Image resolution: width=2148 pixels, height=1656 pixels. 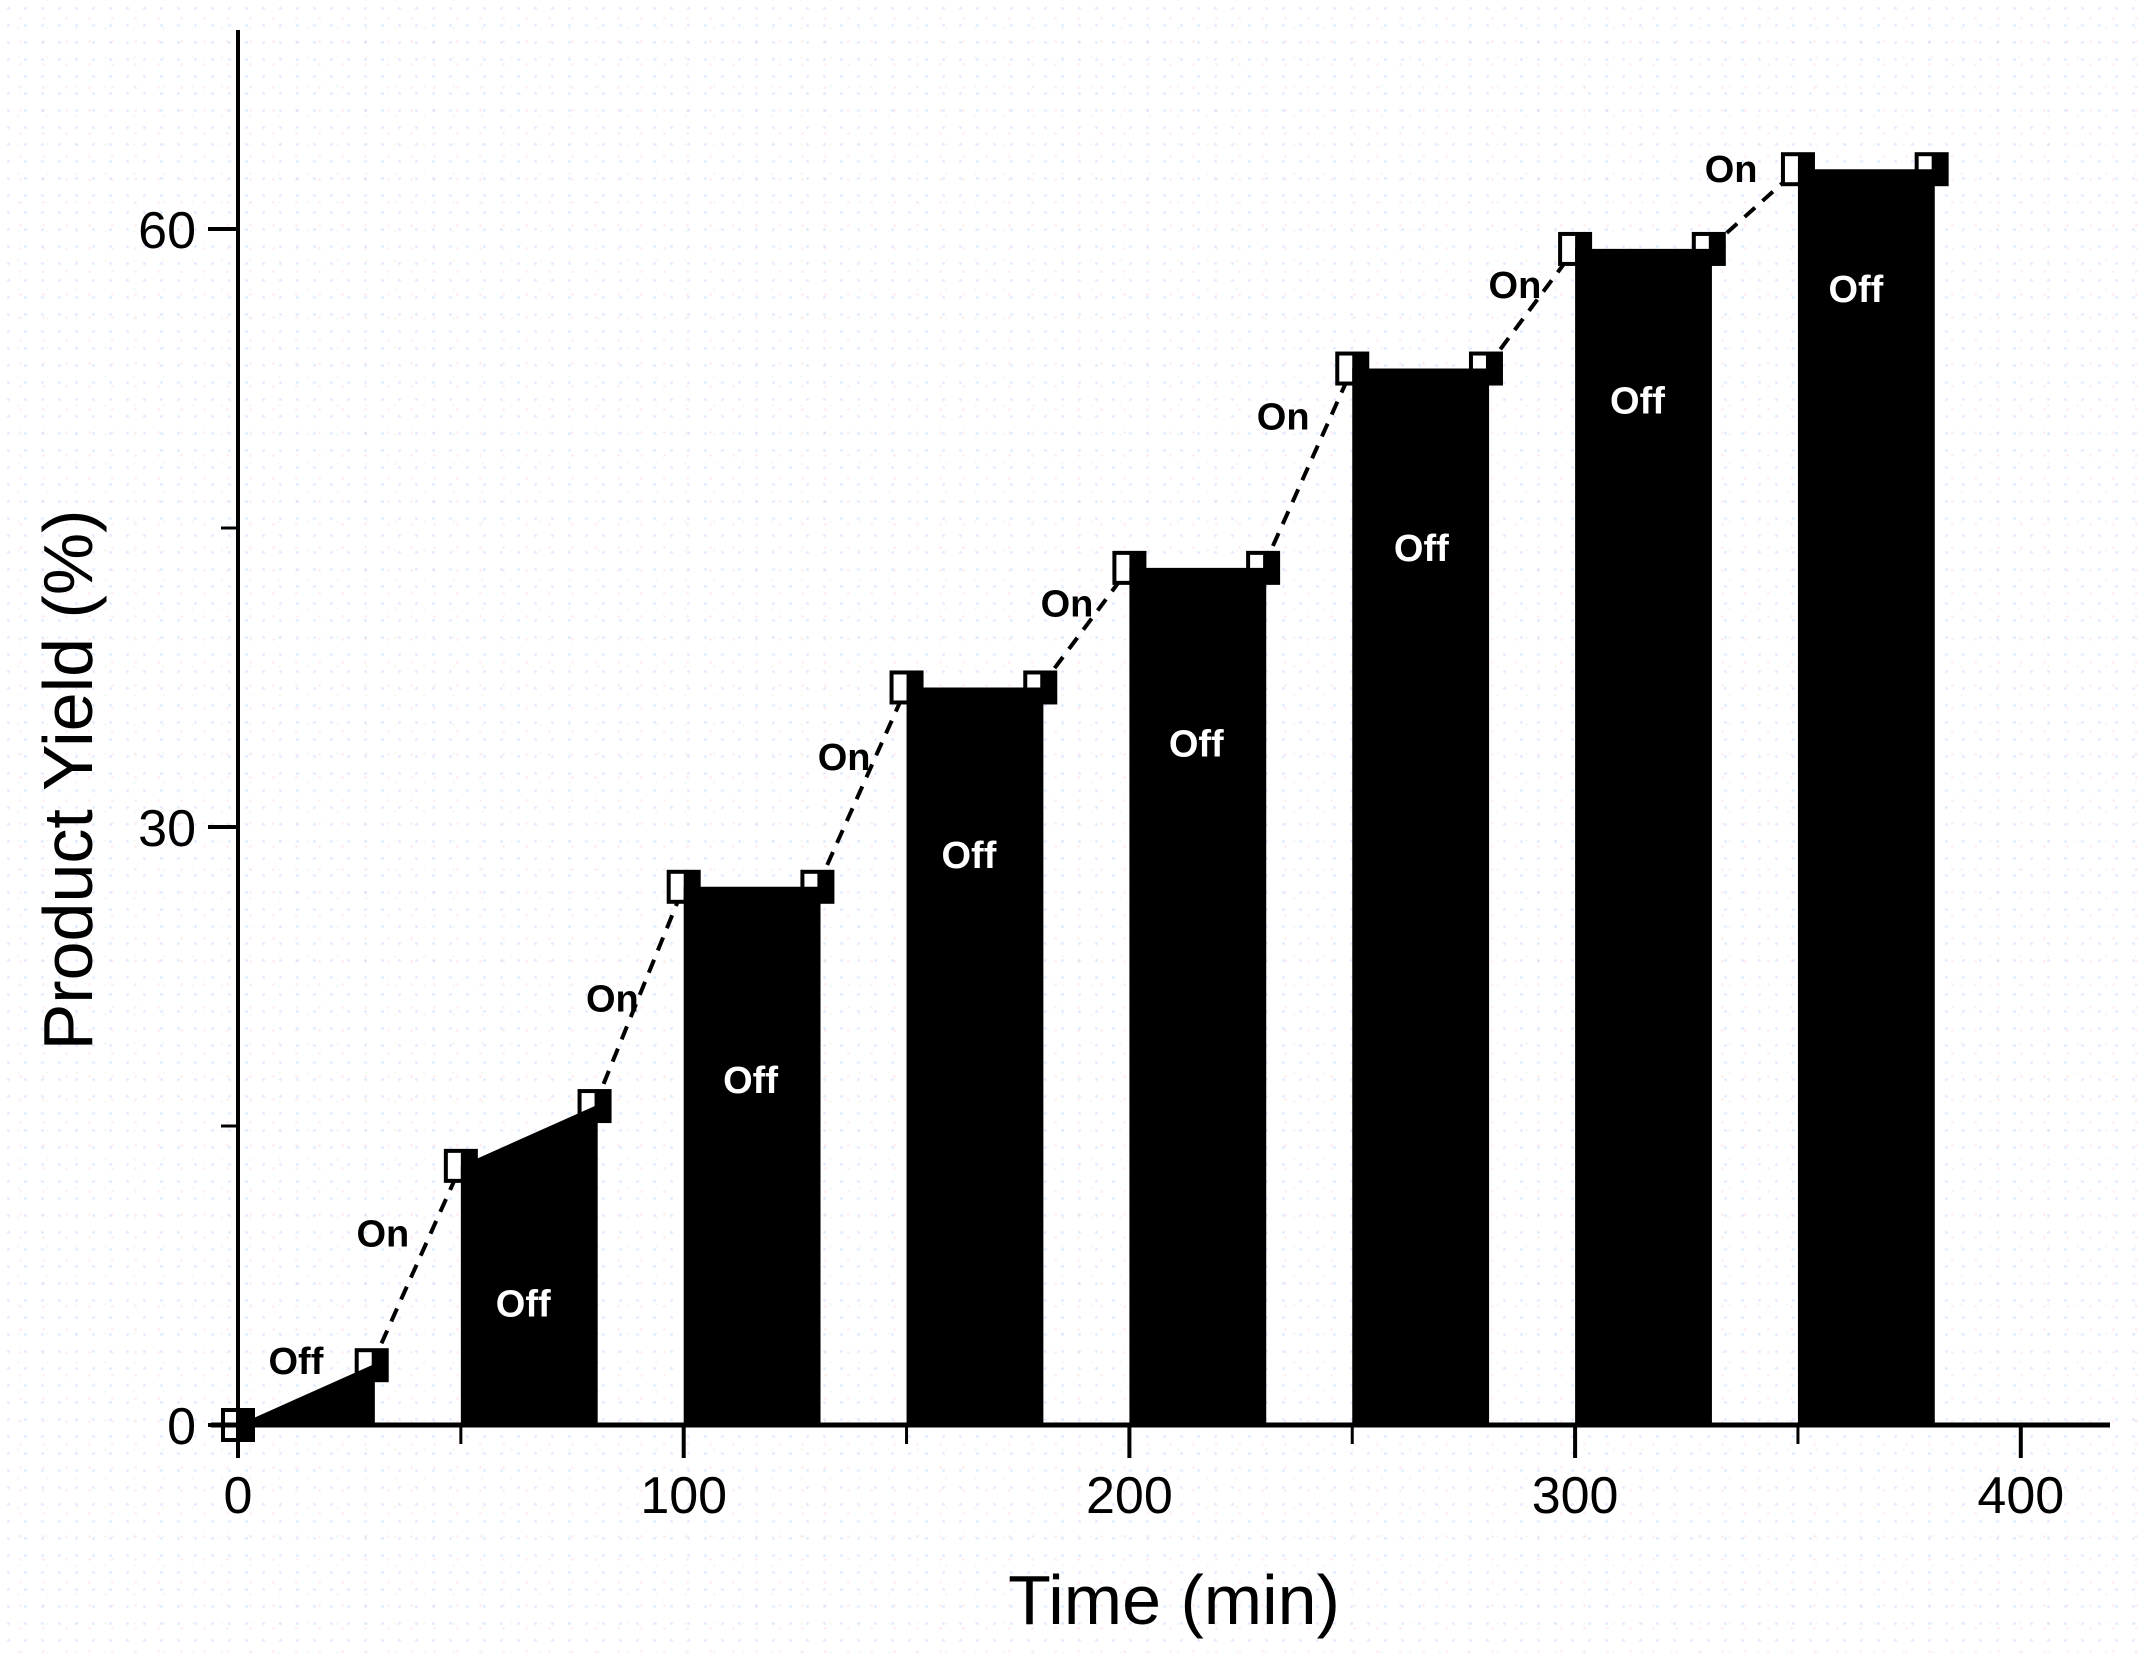 I want to click on x-tick-label: 200, so click(x=1129, y=1496).